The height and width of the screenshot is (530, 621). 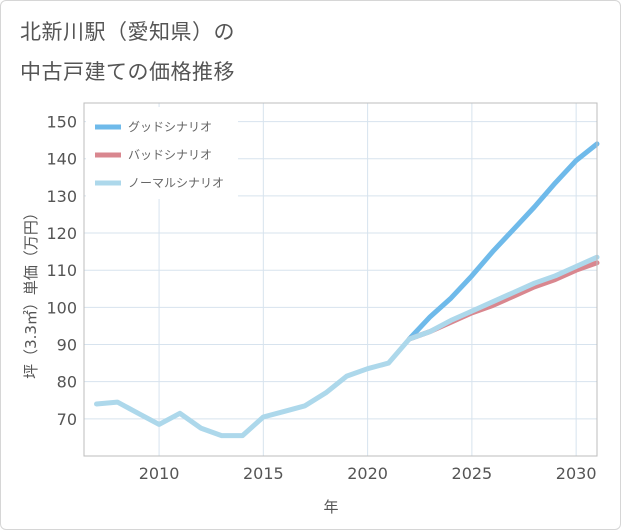 What do you see at coordinates (170, 127) in the screenshot?
I see `legend-label-good: グッドシナリオ` at bounding box center [170, 127].